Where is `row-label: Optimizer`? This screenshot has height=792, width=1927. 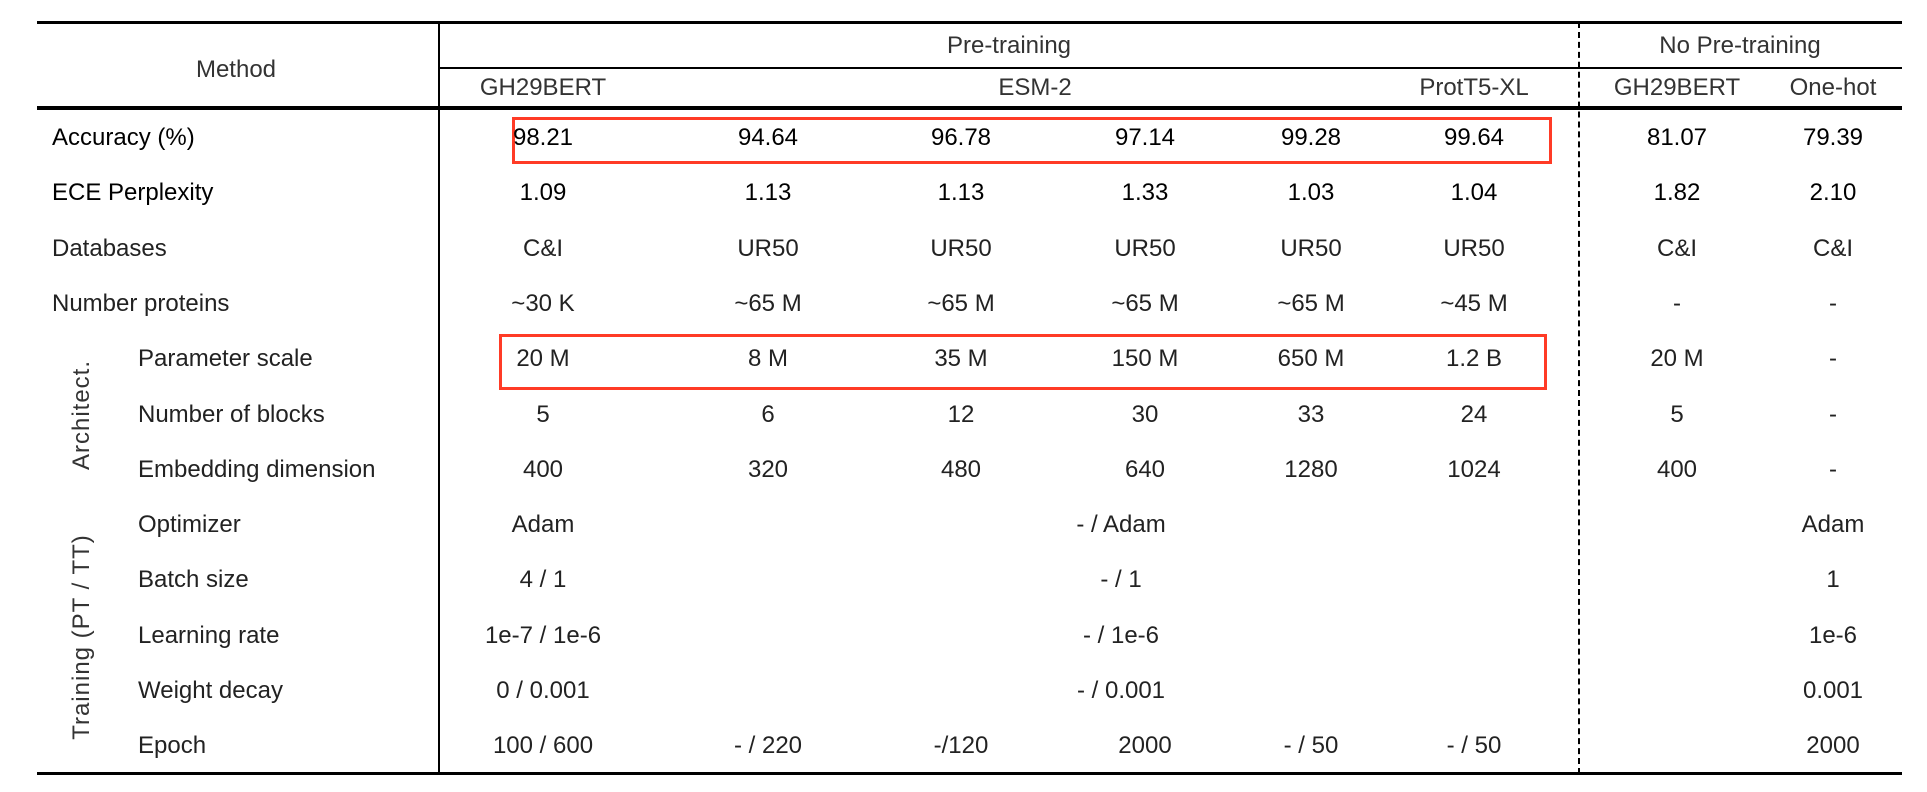
row-label: Optimizer is located at coordinates (189, 525).